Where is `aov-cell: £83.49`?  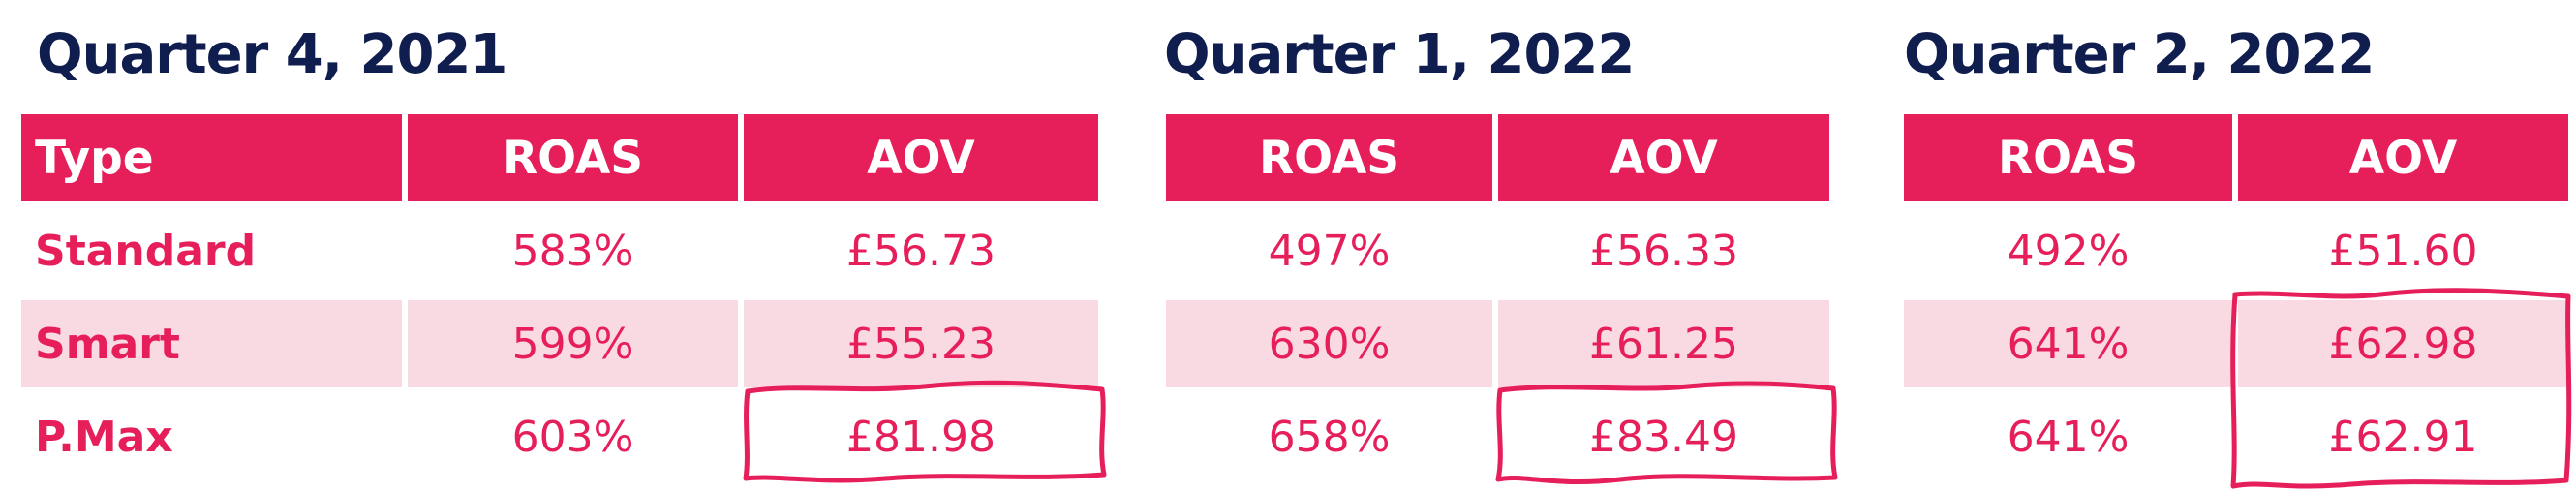
aov-cell: £83.49 is located at coordinates (1663, 437).